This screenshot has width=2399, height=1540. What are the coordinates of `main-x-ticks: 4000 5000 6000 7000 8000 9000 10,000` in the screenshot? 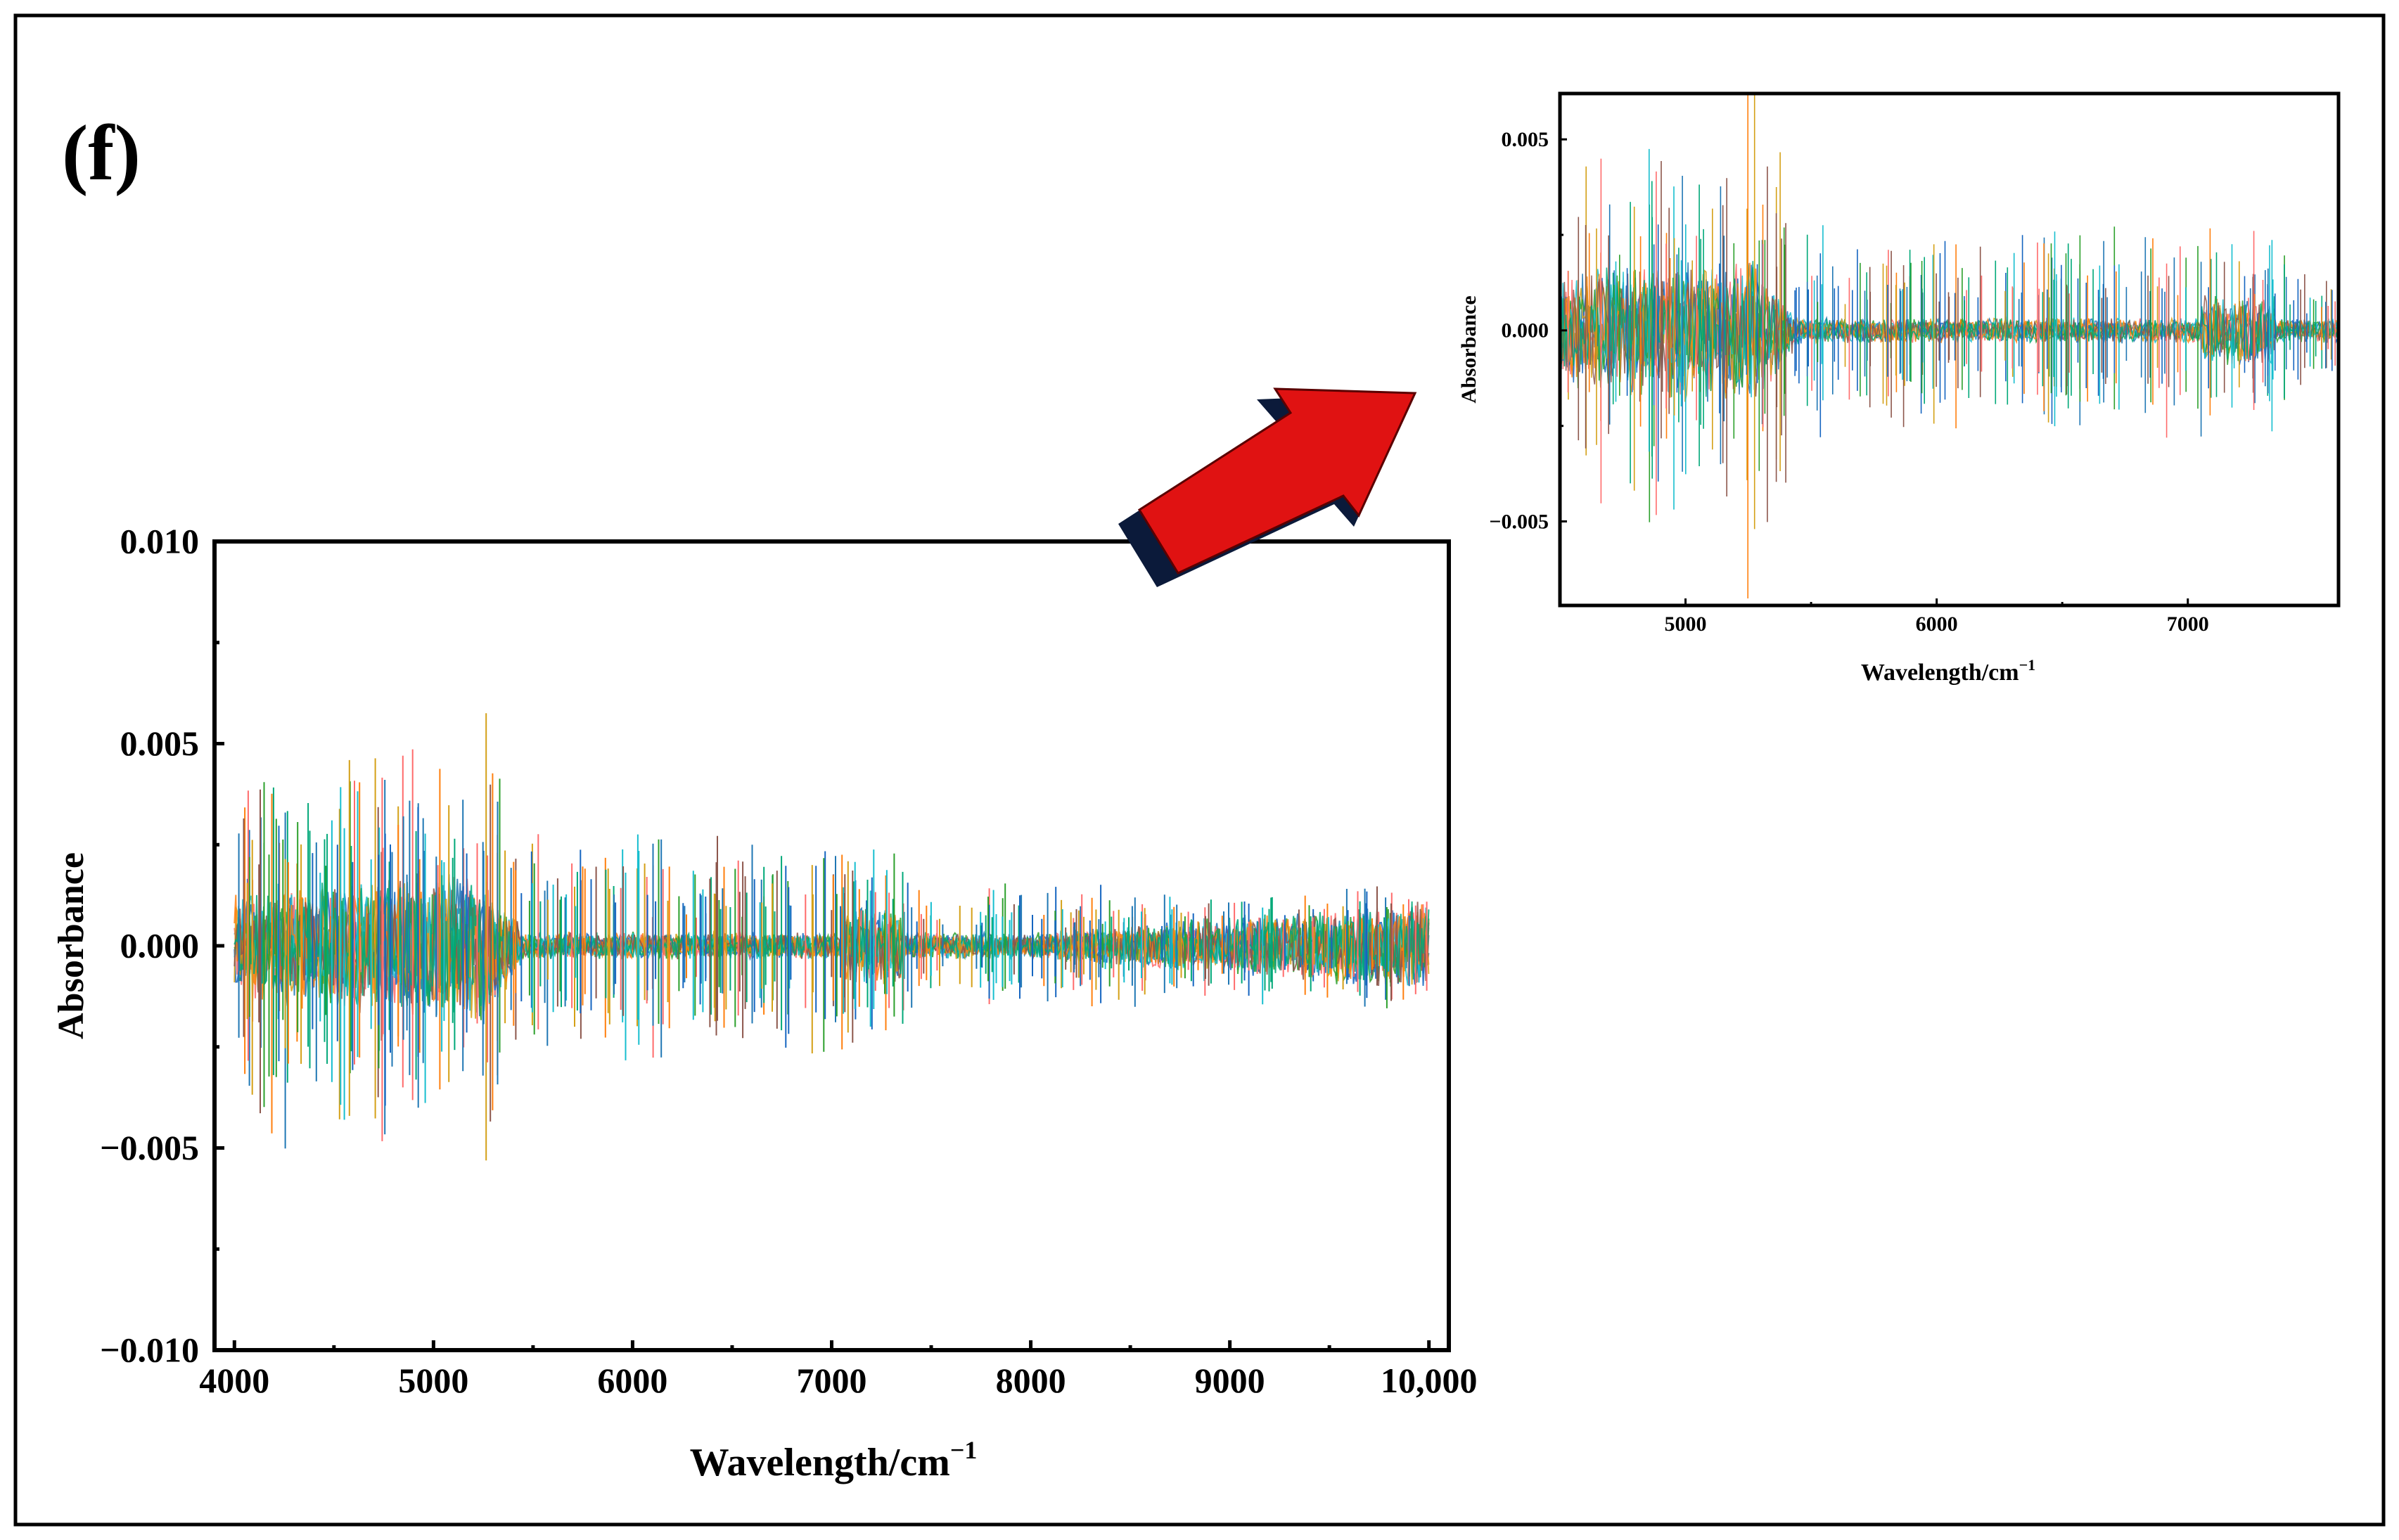 It's located at (838, 1370).